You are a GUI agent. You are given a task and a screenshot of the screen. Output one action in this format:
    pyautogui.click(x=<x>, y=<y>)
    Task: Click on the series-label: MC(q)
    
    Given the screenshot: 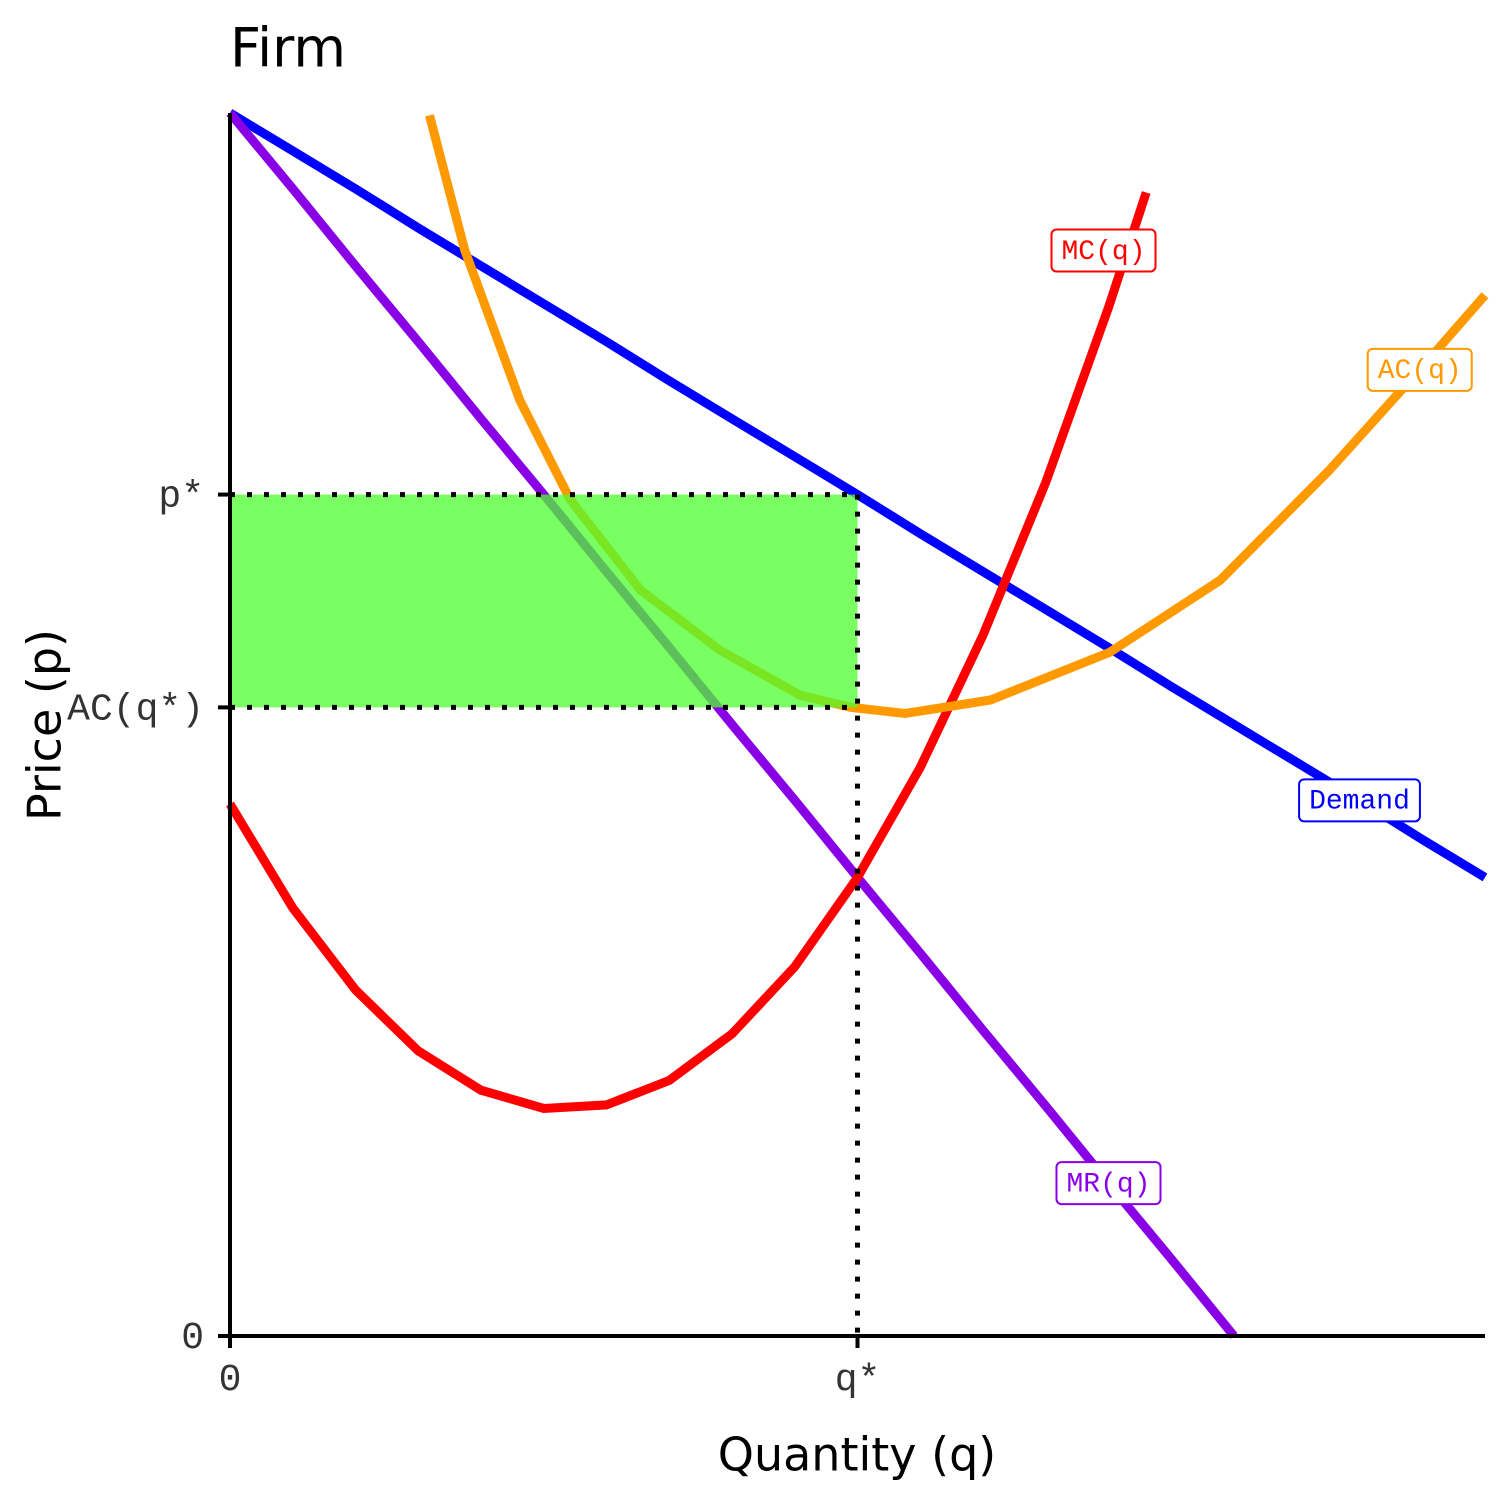 What is the action you would take?
    pyautogui.click(x=1103, y=252)
    